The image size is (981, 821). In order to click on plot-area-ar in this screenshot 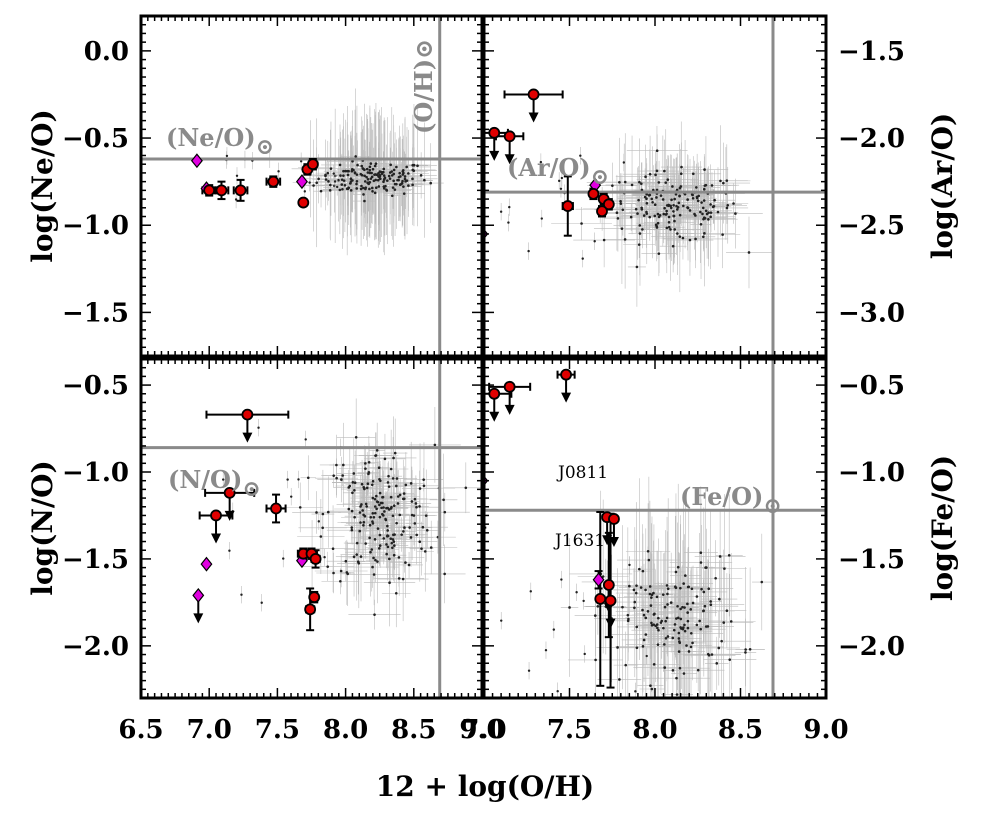, I will do `click(655, 186)`.